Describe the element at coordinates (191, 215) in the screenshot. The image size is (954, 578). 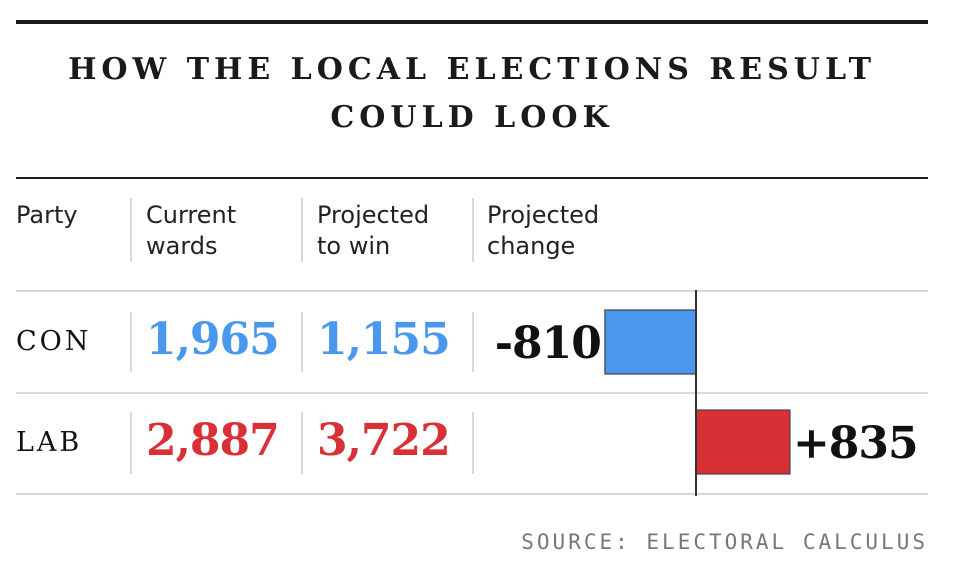
I see `column-header-current-line1: Current` at that location.